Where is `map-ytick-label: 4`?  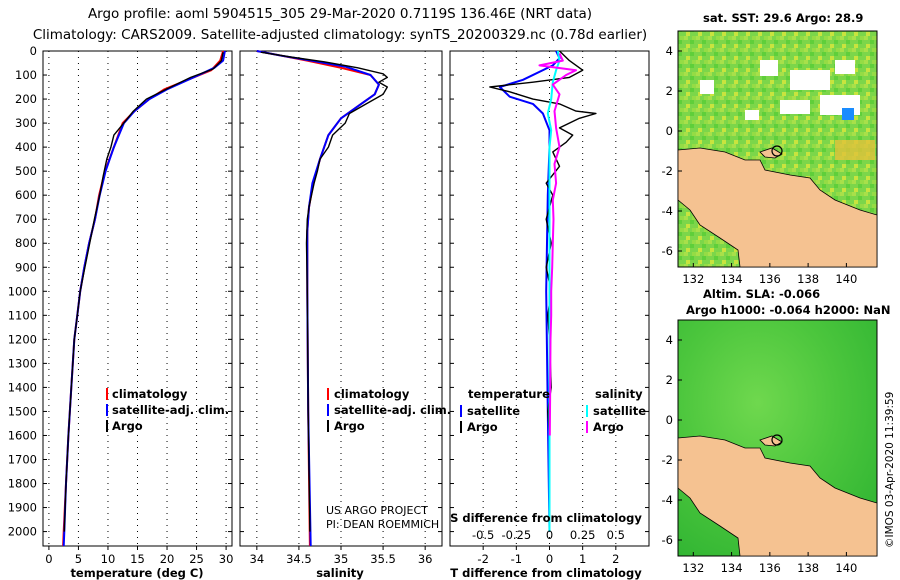
map-ytick-label: 4 is located at coordinates (669, 340).